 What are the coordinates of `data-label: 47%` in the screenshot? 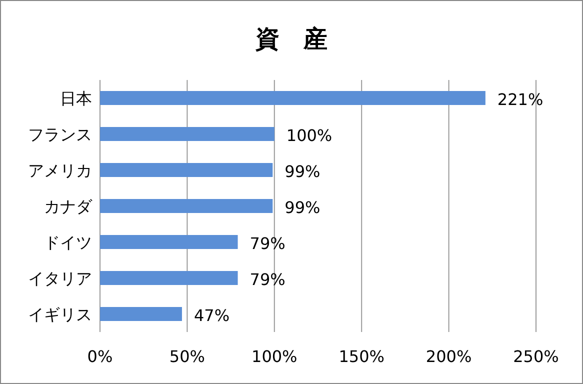 It's located at (212, 315).